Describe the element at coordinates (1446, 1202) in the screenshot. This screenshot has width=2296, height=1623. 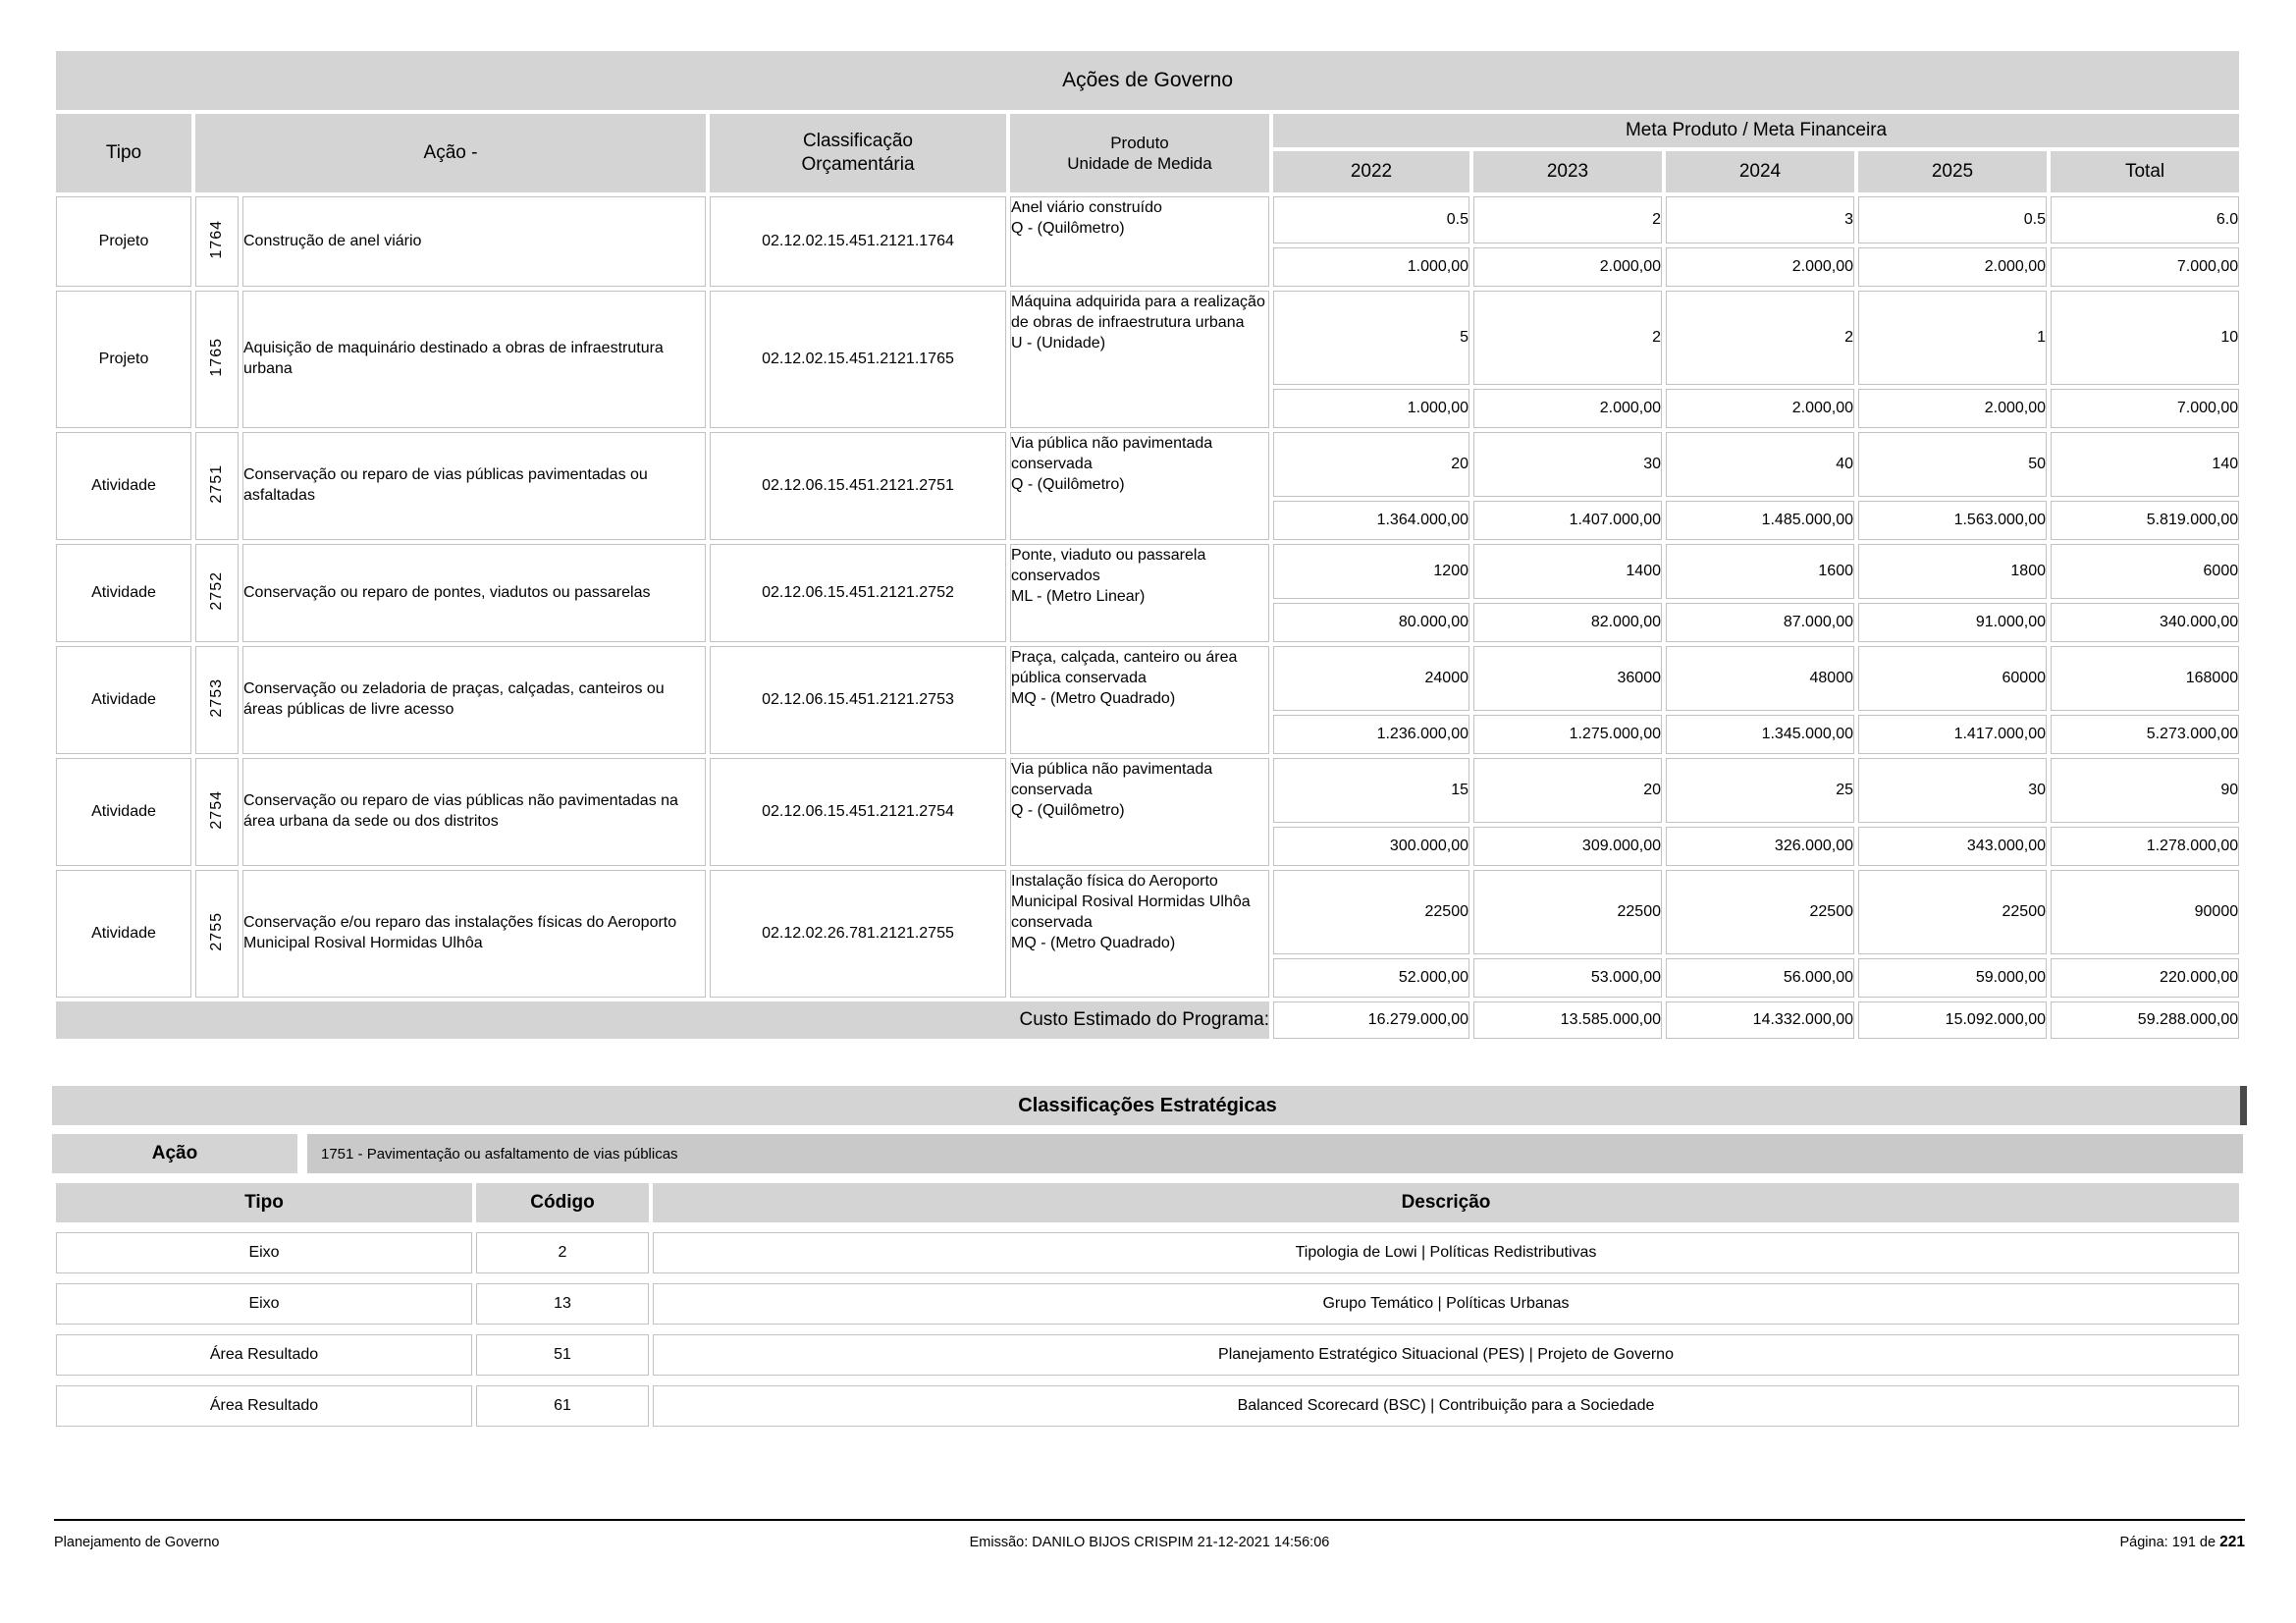
I see `class-col-header-descricao: Descrição` at that location.